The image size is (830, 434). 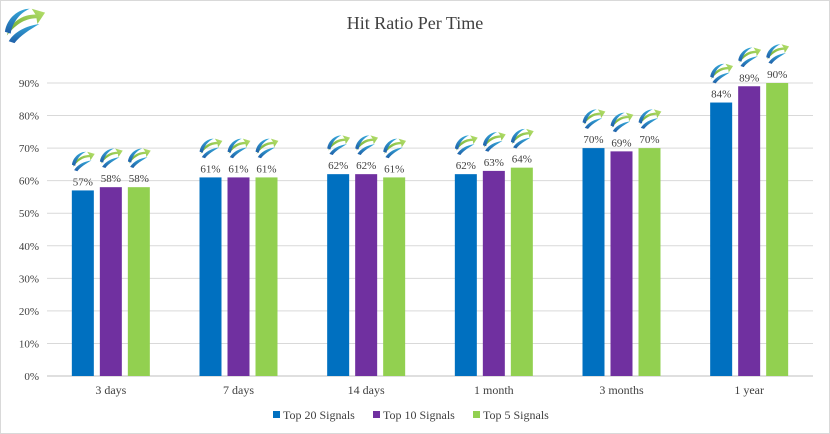 What do you see at coordinates (29, 214) in the screenshot?
I see `y-tick-label: 50%` at bounding box center [29, 214].